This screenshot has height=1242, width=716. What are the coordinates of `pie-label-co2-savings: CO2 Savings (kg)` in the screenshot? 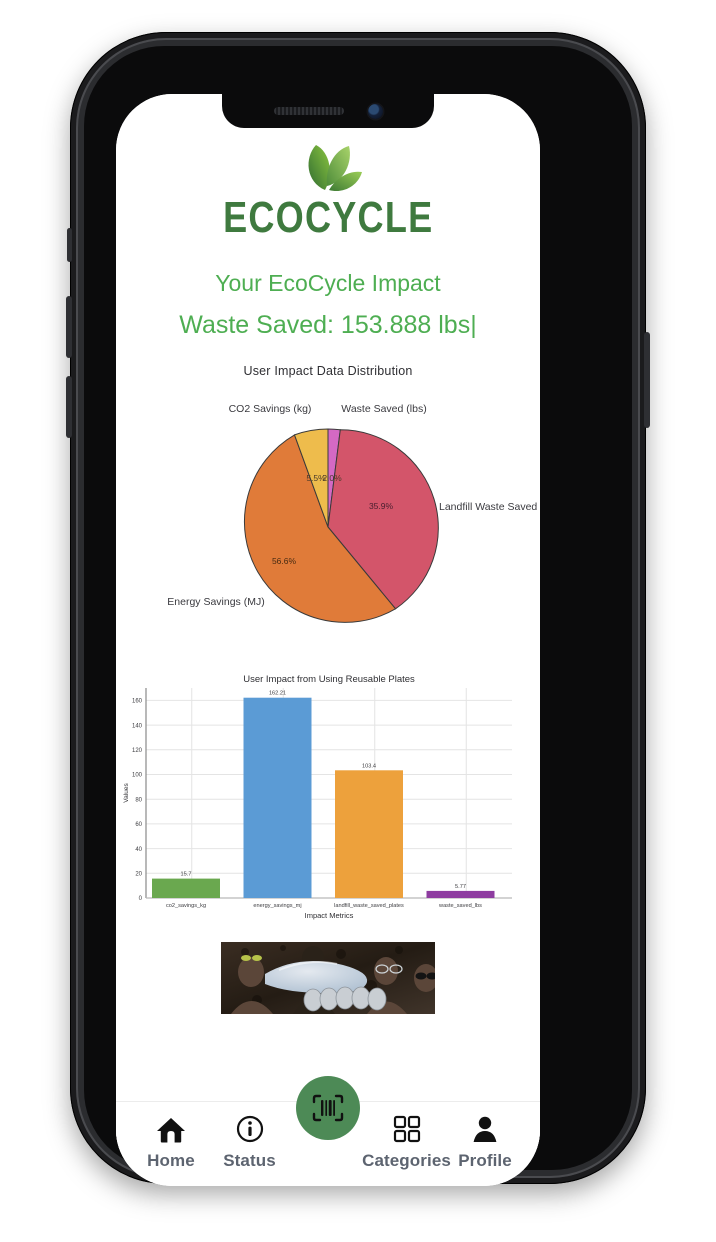 It's located at (270, 409).